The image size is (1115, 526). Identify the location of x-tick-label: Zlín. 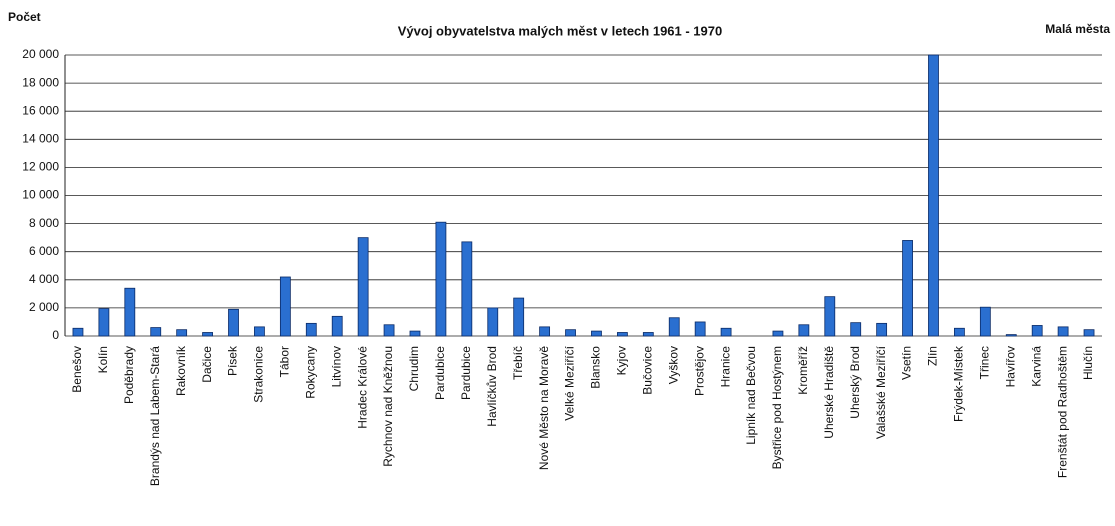
(933, 356).